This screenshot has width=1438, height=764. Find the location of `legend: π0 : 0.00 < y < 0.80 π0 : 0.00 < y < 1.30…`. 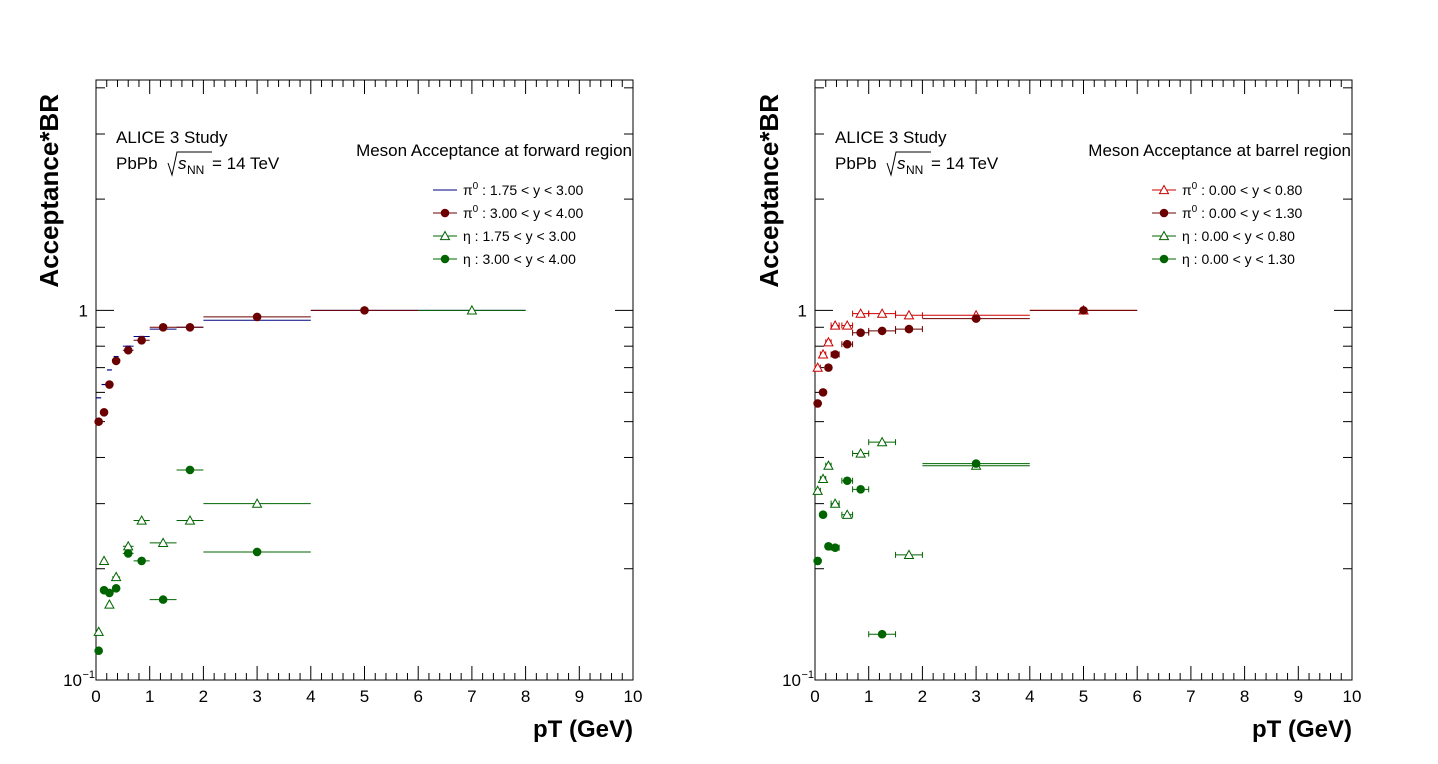

legend: π0 : 0.00 < y < 0.80 π0 : 0.00 < y < 1.30… is located at coordinates (1227, 224).